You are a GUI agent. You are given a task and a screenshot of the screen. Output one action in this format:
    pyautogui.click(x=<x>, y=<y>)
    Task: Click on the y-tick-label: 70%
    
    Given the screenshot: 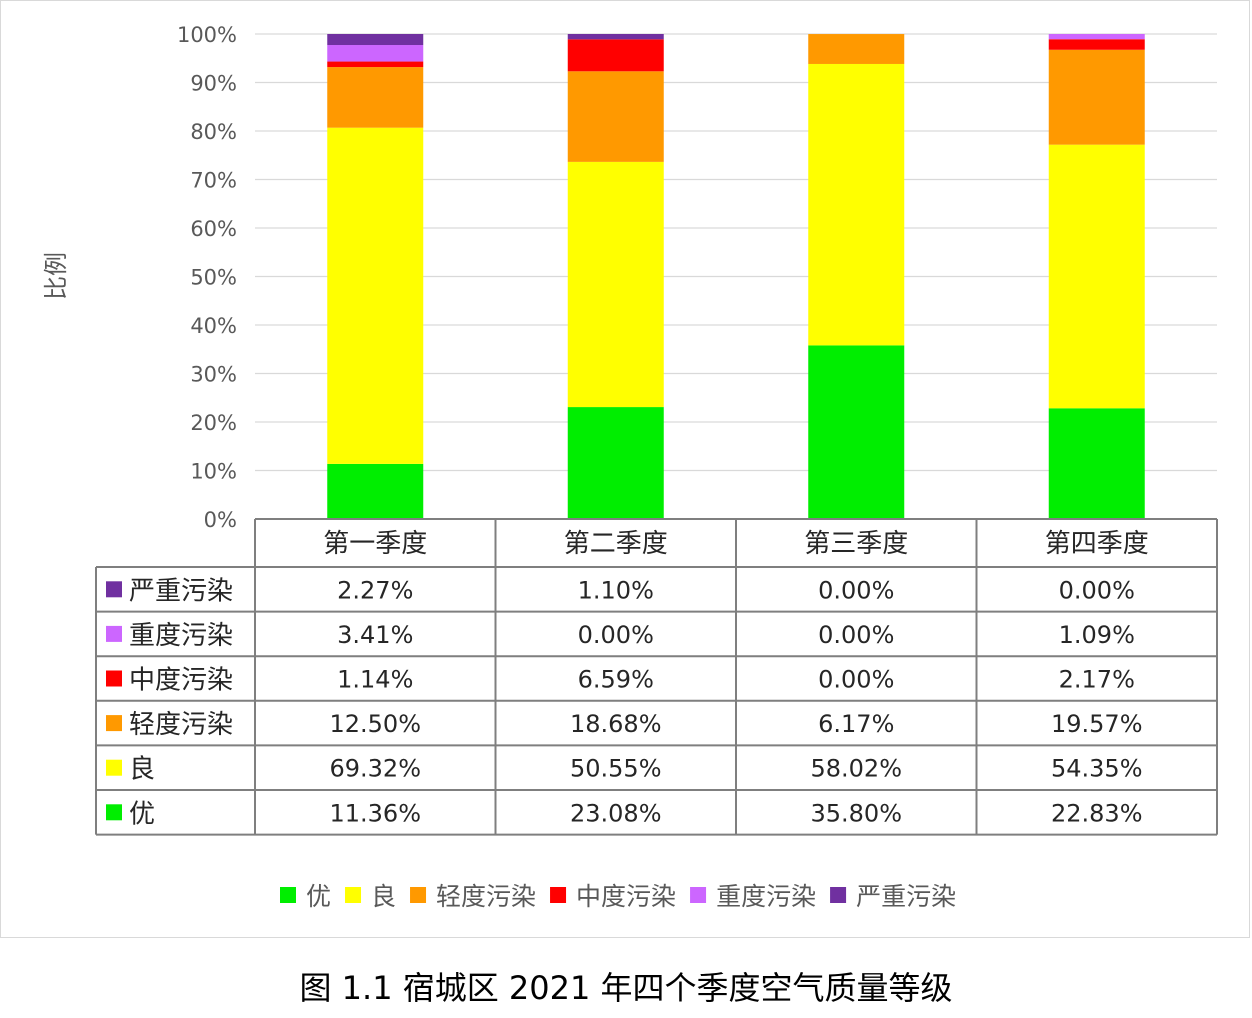 What is the action you would take?
    pyautogui.click(x=213, y=181)
    